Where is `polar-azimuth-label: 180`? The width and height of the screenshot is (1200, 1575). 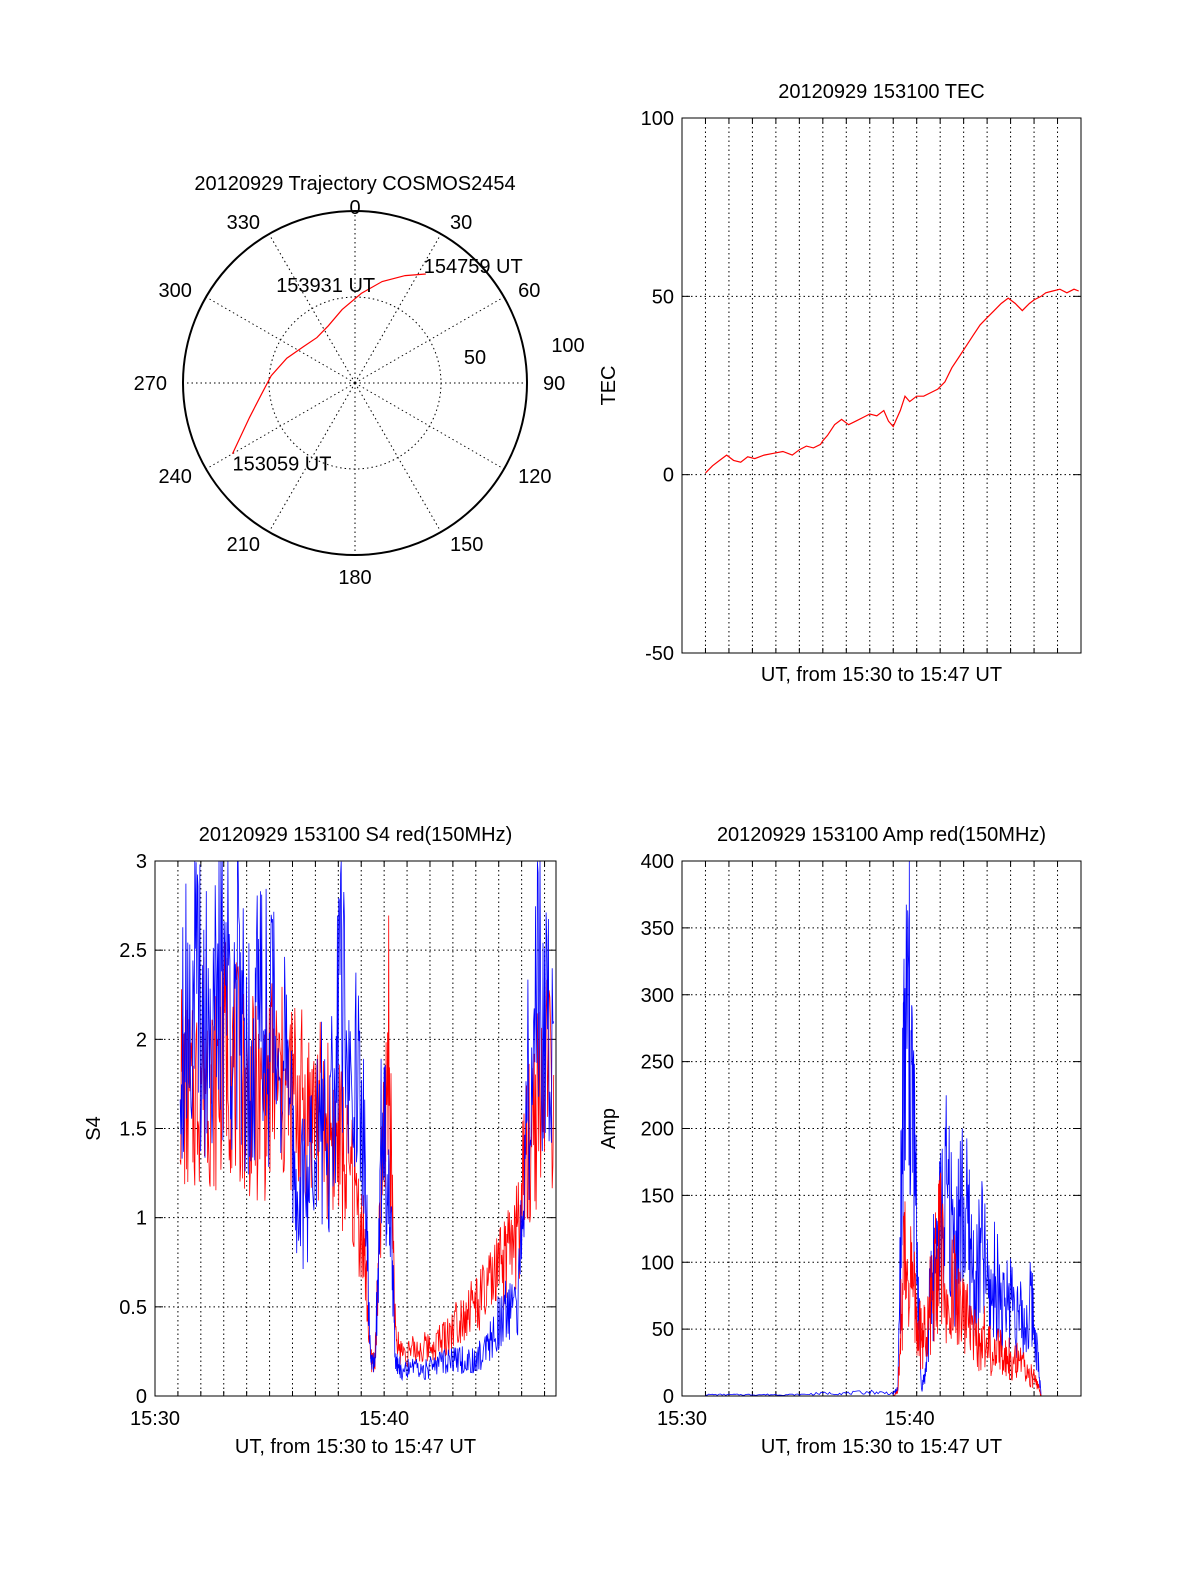 polar-azimuth-label: 180 is located at coordinates (354, 578).